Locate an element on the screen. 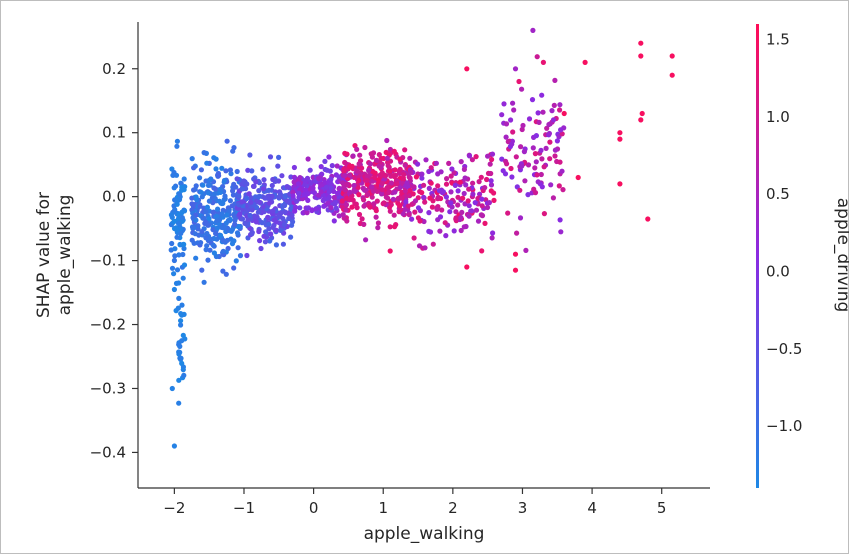  y-tick-label: −0.3 is located at coordinates (108, 388).